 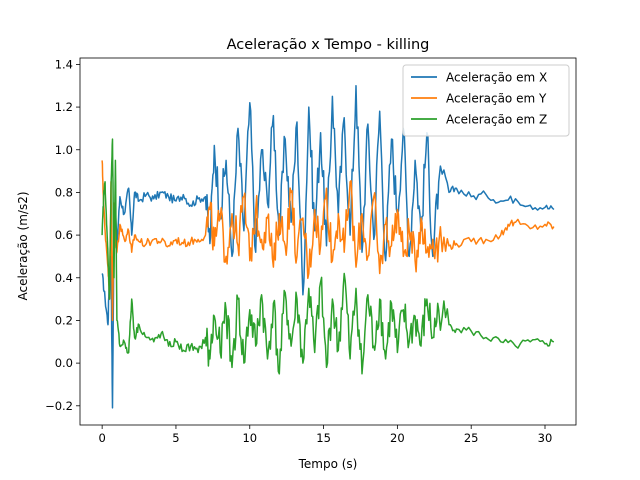 I want to click on chart-title: Aceleração x Tempo - killing, so click(x=328, y=45).